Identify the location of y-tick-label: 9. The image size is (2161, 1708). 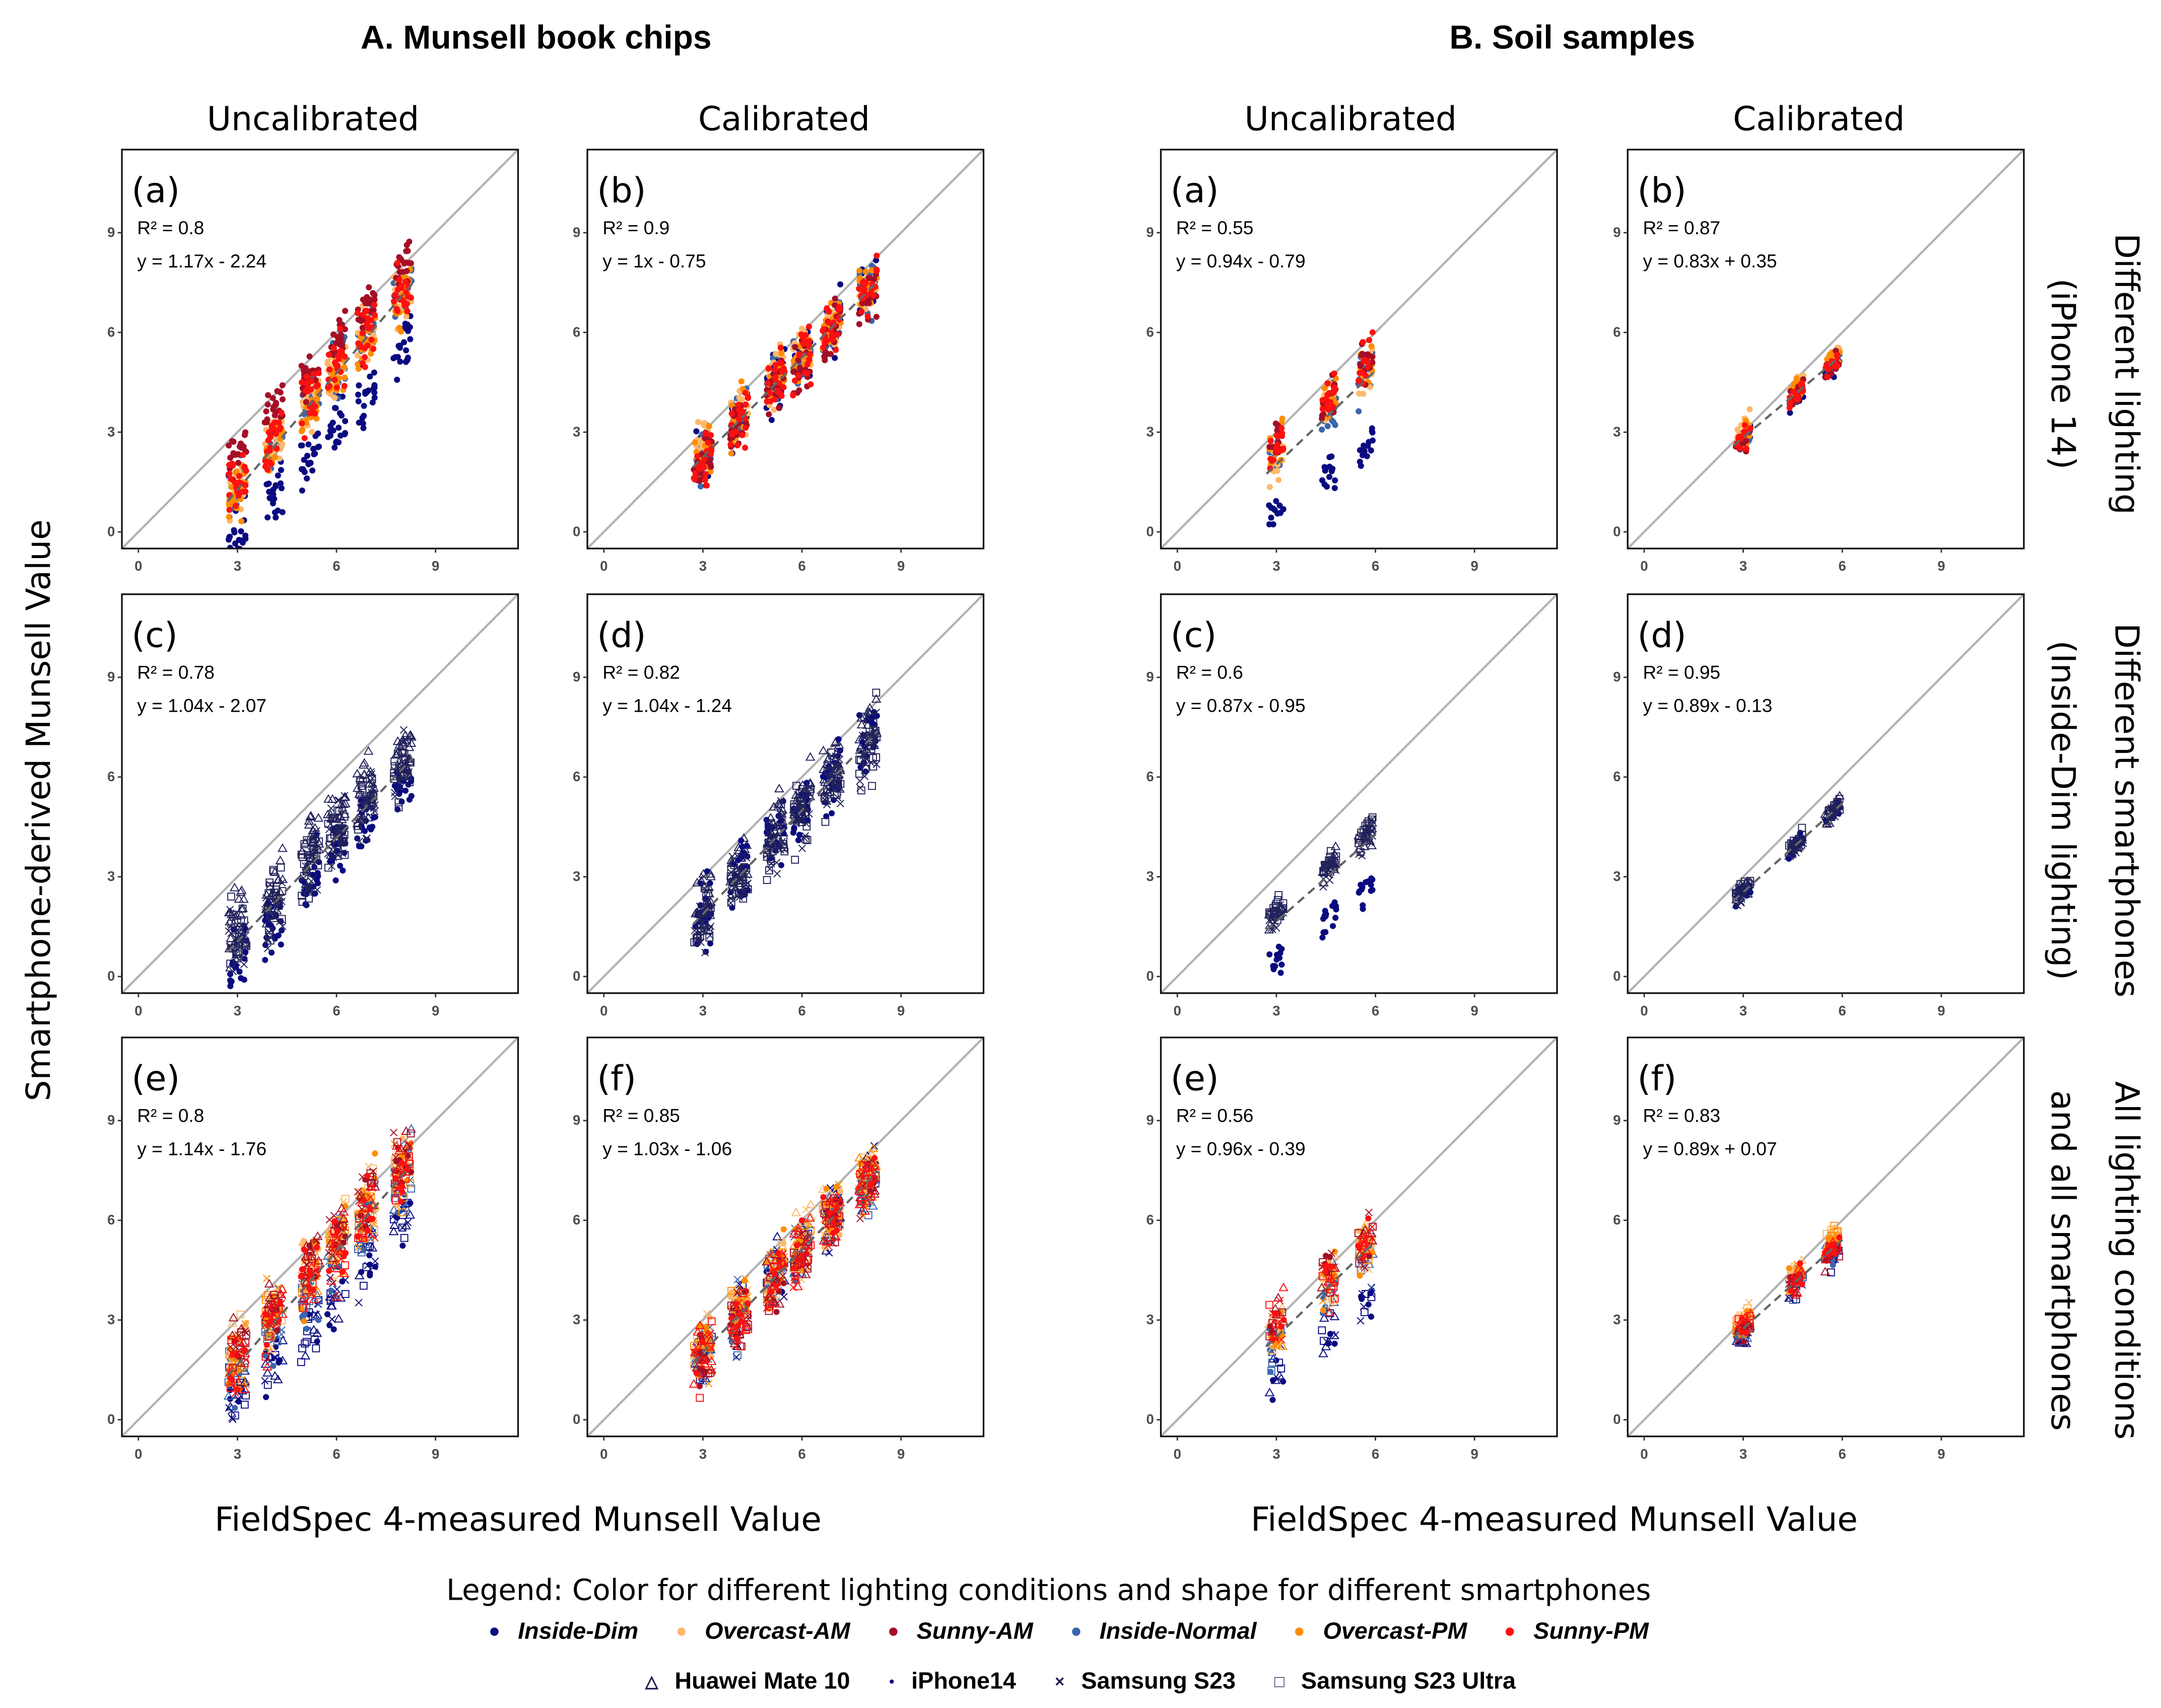
(111, 677).